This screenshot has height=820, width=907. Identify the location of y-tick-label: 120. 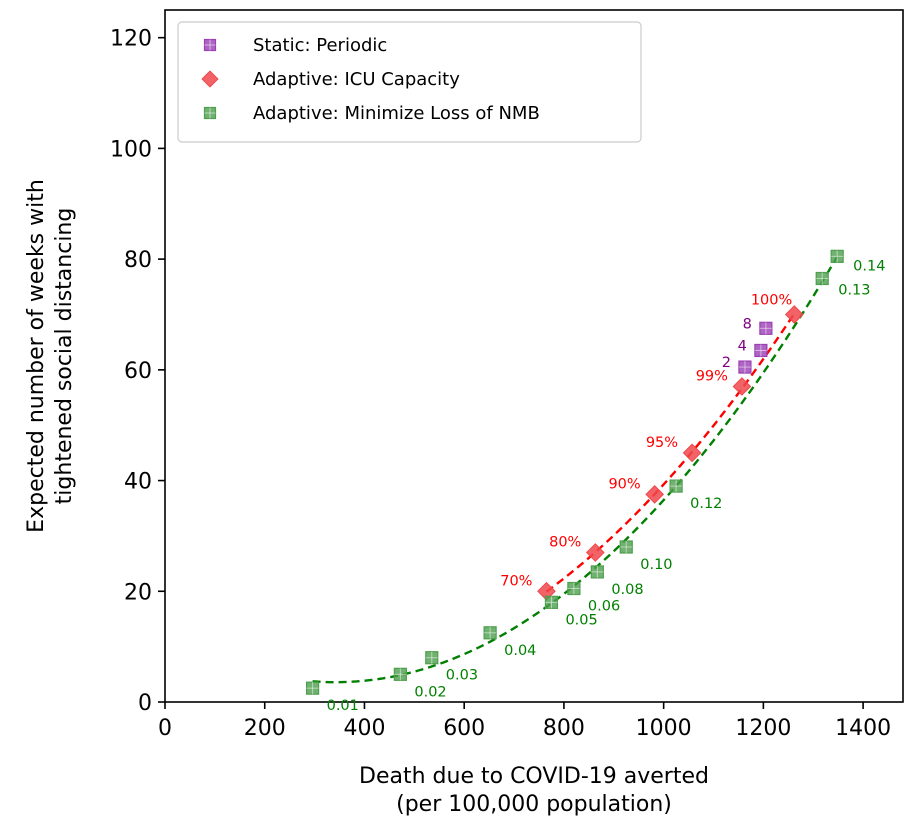
(131, 39).